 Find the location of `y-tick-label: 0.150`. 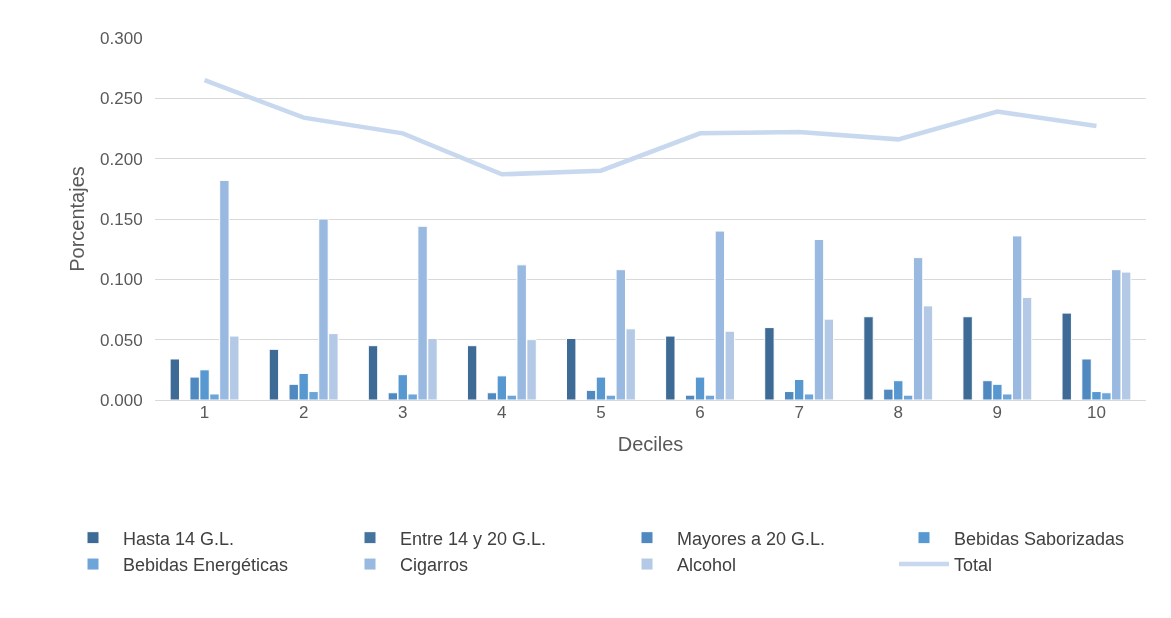

y-tick-label: 0.150 is located at coordinates (121, 219).